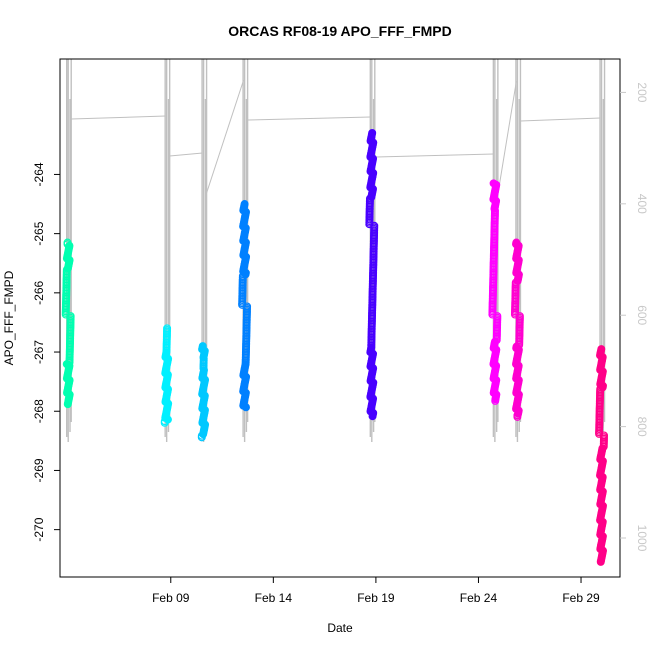 The image size is (650, 650). I want to click on y-right-tick-label: 400, so click(642, 204).